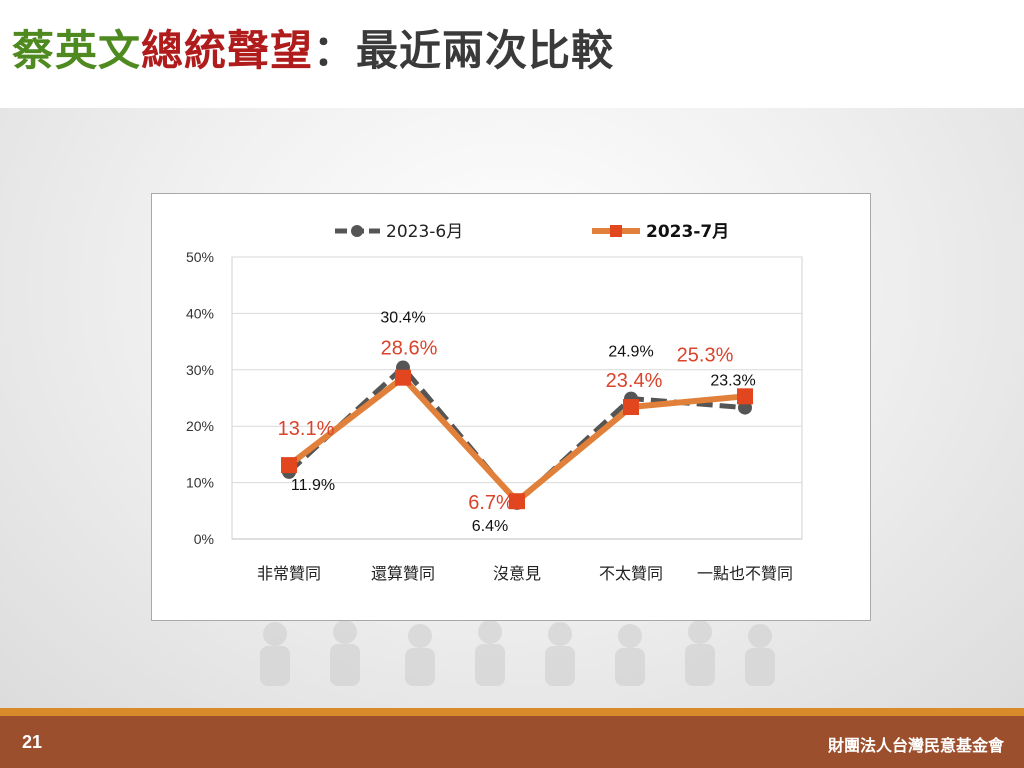 This screenshot has height=768, width=1024. What do you see at coordinates (616, 231) in the screenshot?
I see `legend-marker-july` at bounding box center [616, 231].